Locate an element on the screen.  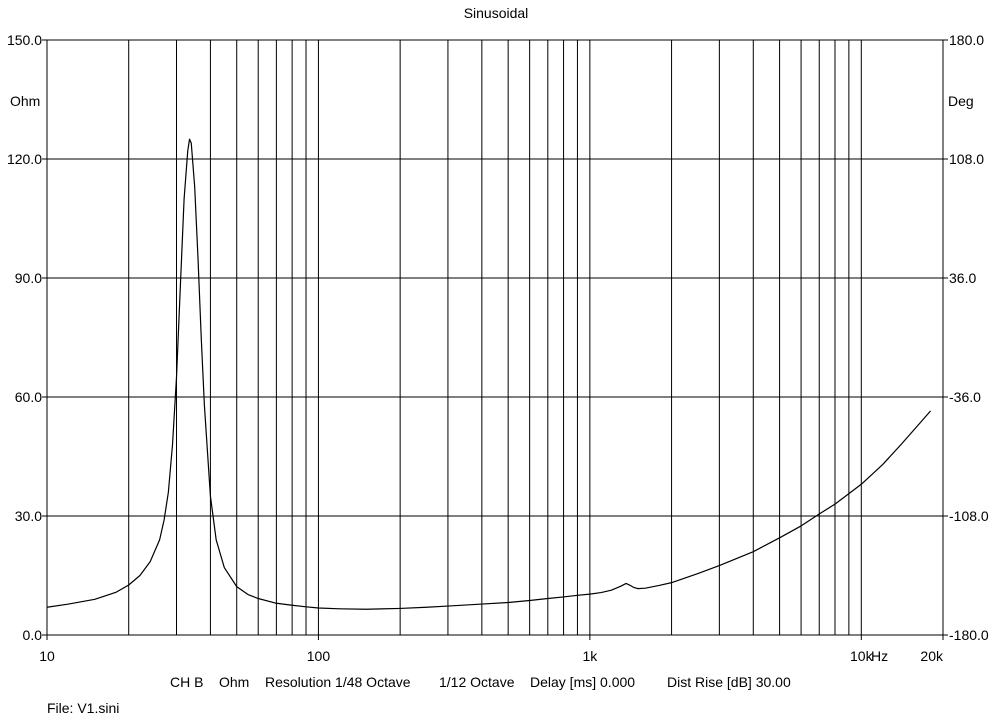
footer-dist-rise: Dist Rise [dB] 30.00 is located at coordinates (729, 682).